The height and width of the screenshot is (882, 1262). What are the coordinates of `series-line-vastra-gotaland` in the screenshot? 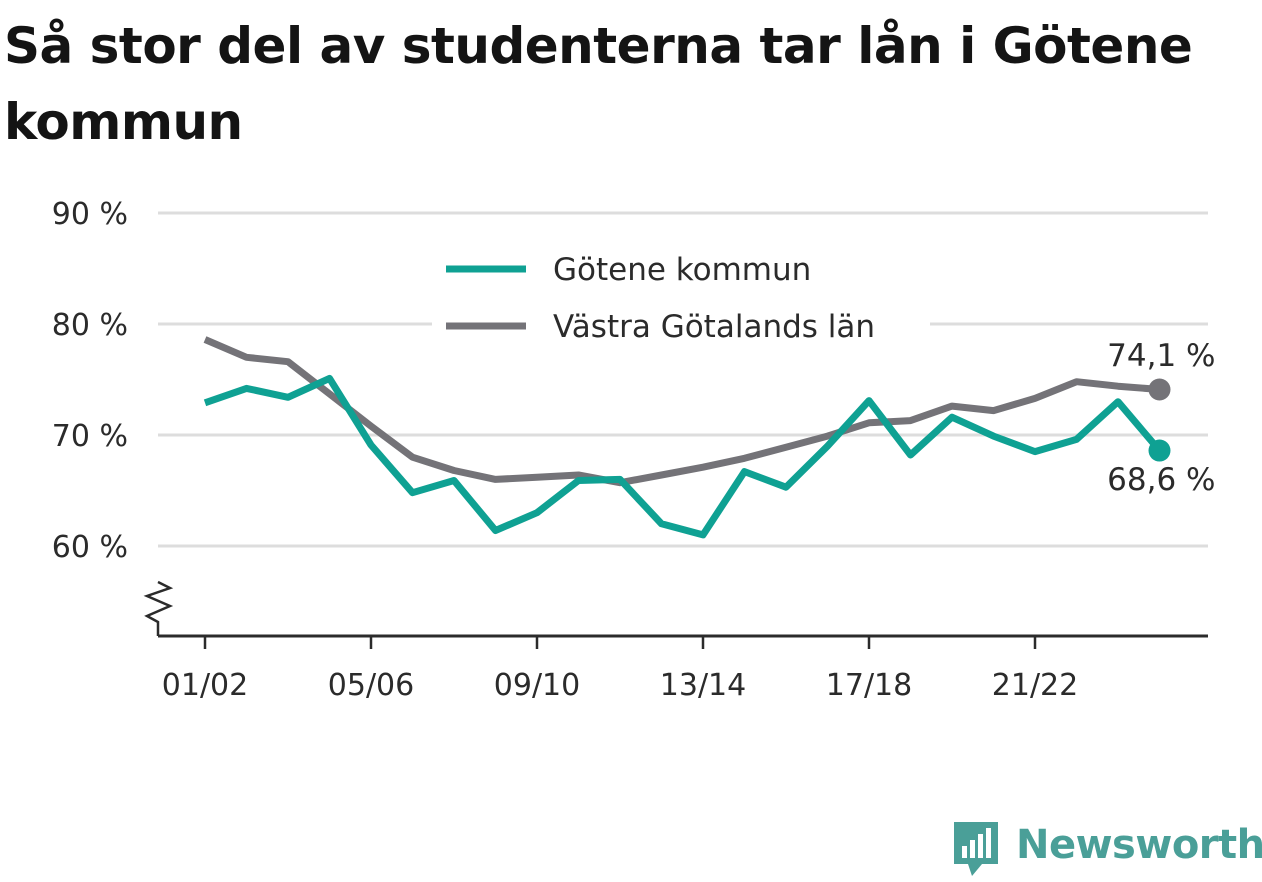 It's located at (681, 411).